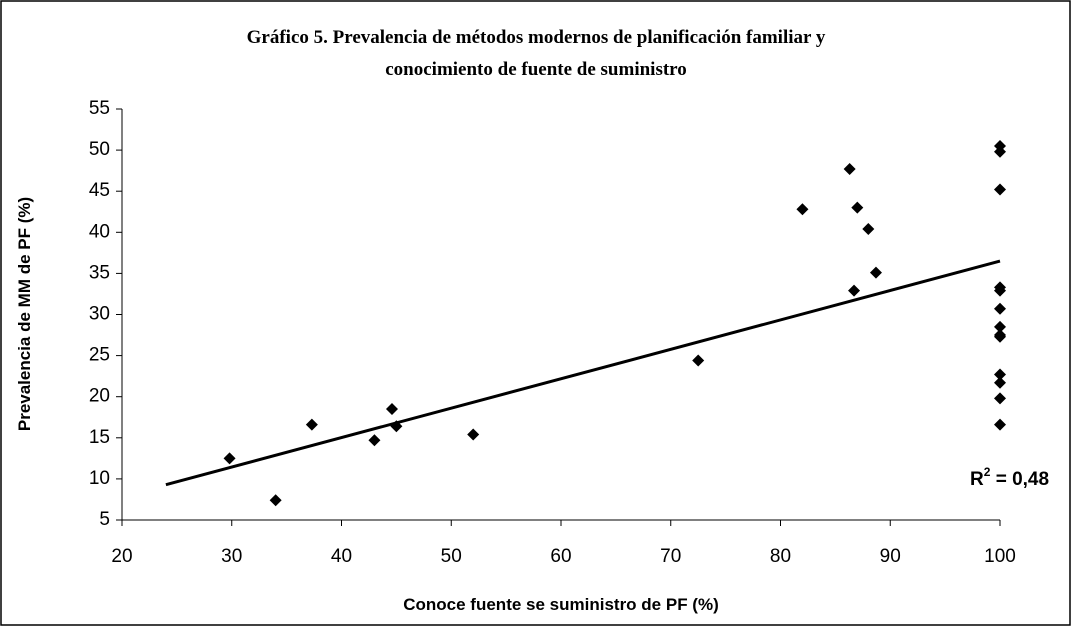  I want to click on y-tick-label: 35, so click(99, 272).